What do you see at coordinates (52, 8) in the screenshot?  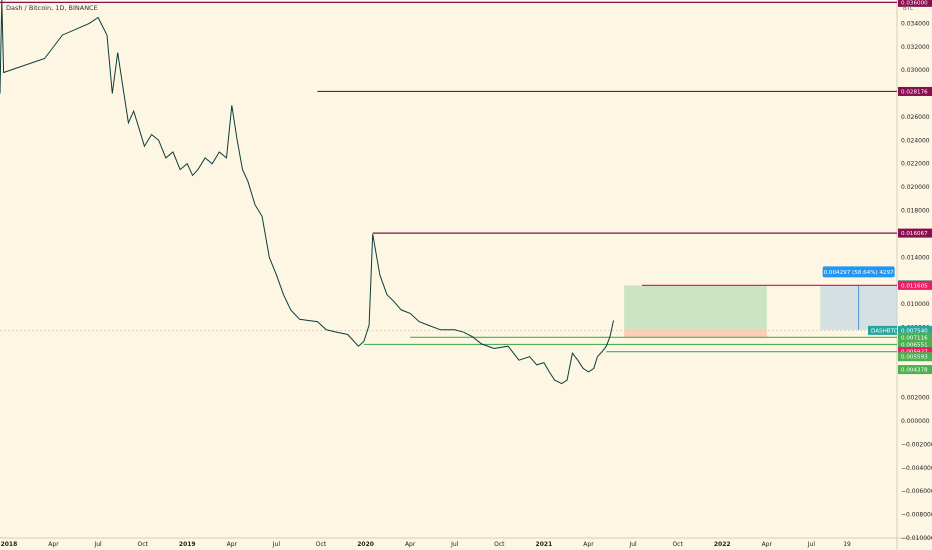 I see `chart-title: Dash / Bitcoin, 1D, BINANCE` at bounding box center [52, 8].